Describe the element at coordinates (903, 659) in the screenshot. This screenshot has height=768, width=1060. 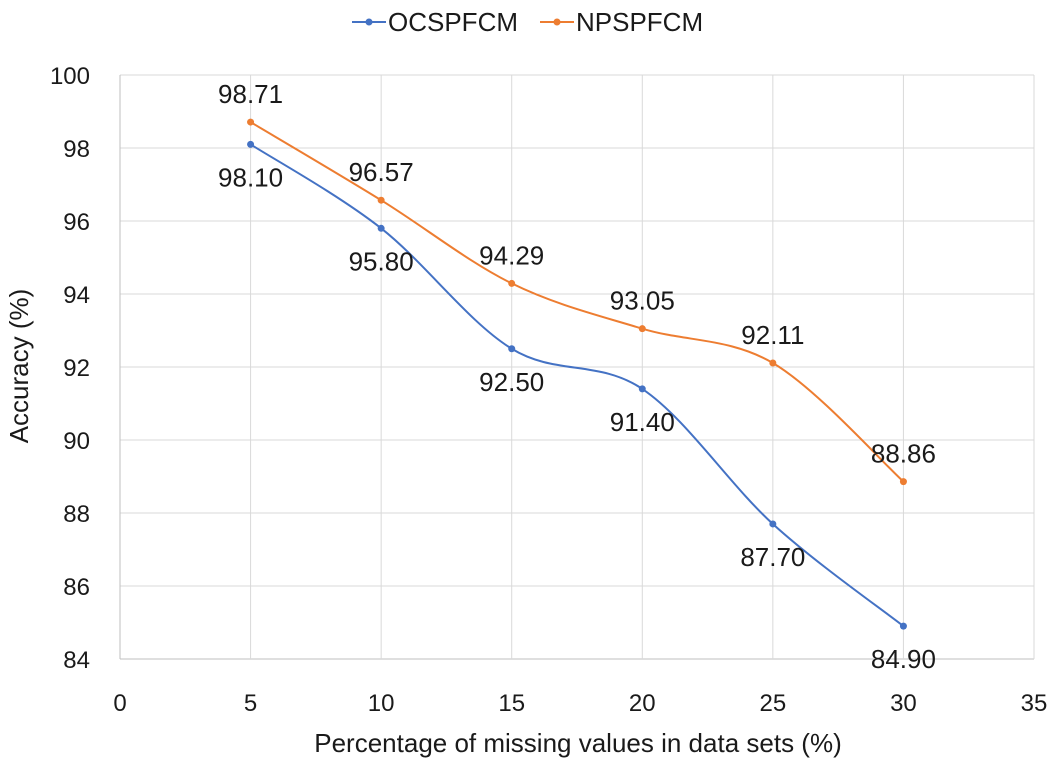
I see `data-label-ocspfcm-x30: 84.90` at that location.